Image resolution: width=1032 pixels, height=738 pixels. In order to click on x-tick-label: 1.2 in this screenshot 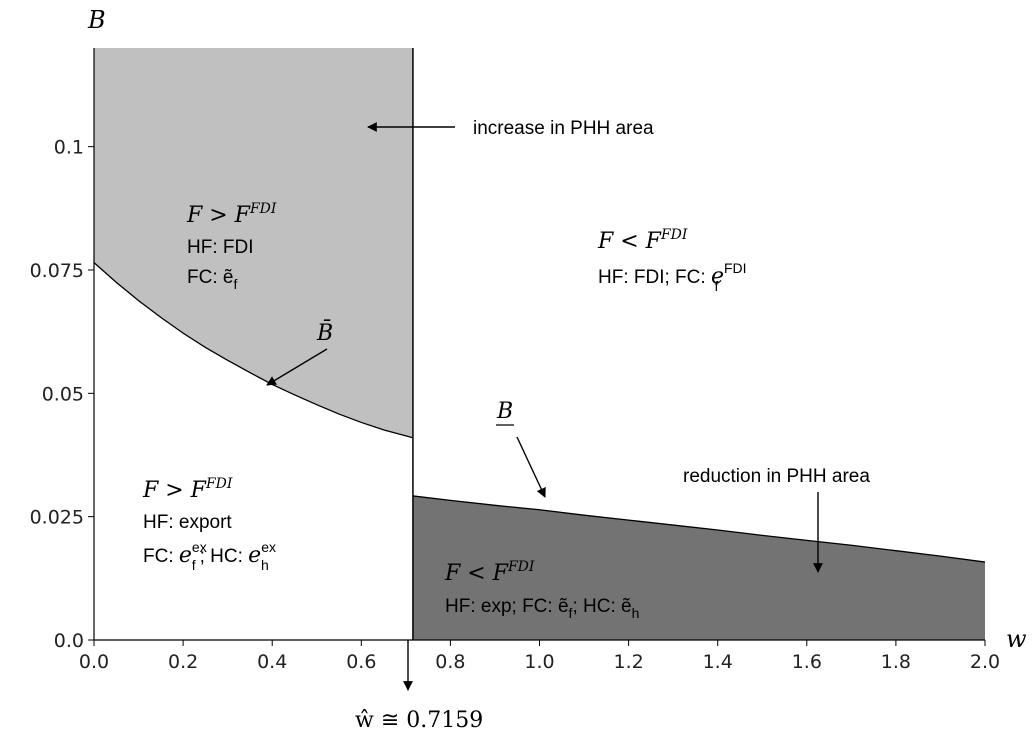, I will do `click(628, 662)`.